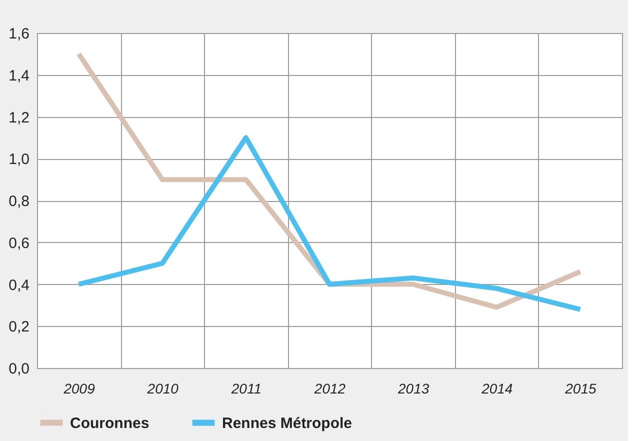  I want to click on x-tick-label: 2013, so click(413, 388).